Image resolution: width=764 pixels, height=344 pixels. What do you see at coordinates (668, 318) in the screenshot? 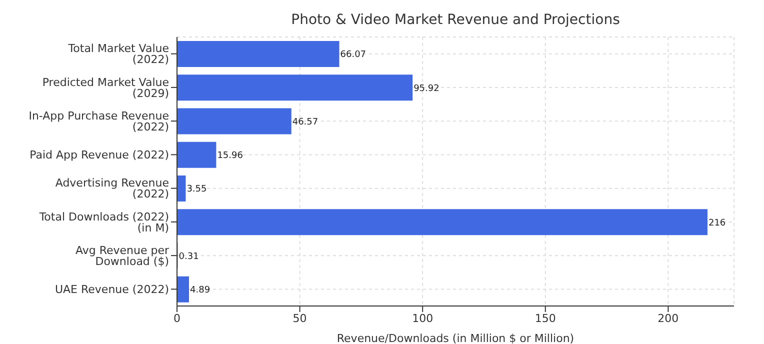
I see `x-tick-label: 200` at bounding box center [668, 318].